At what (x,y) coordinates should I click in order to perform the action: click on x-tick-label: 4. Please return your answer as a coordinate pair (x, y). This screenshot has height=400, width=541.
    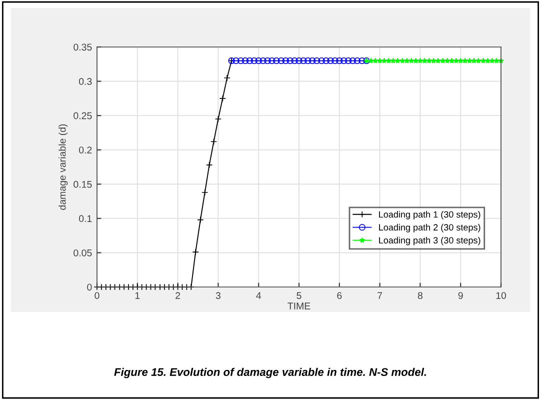
    Looking at the image, I should click on (259, 295).